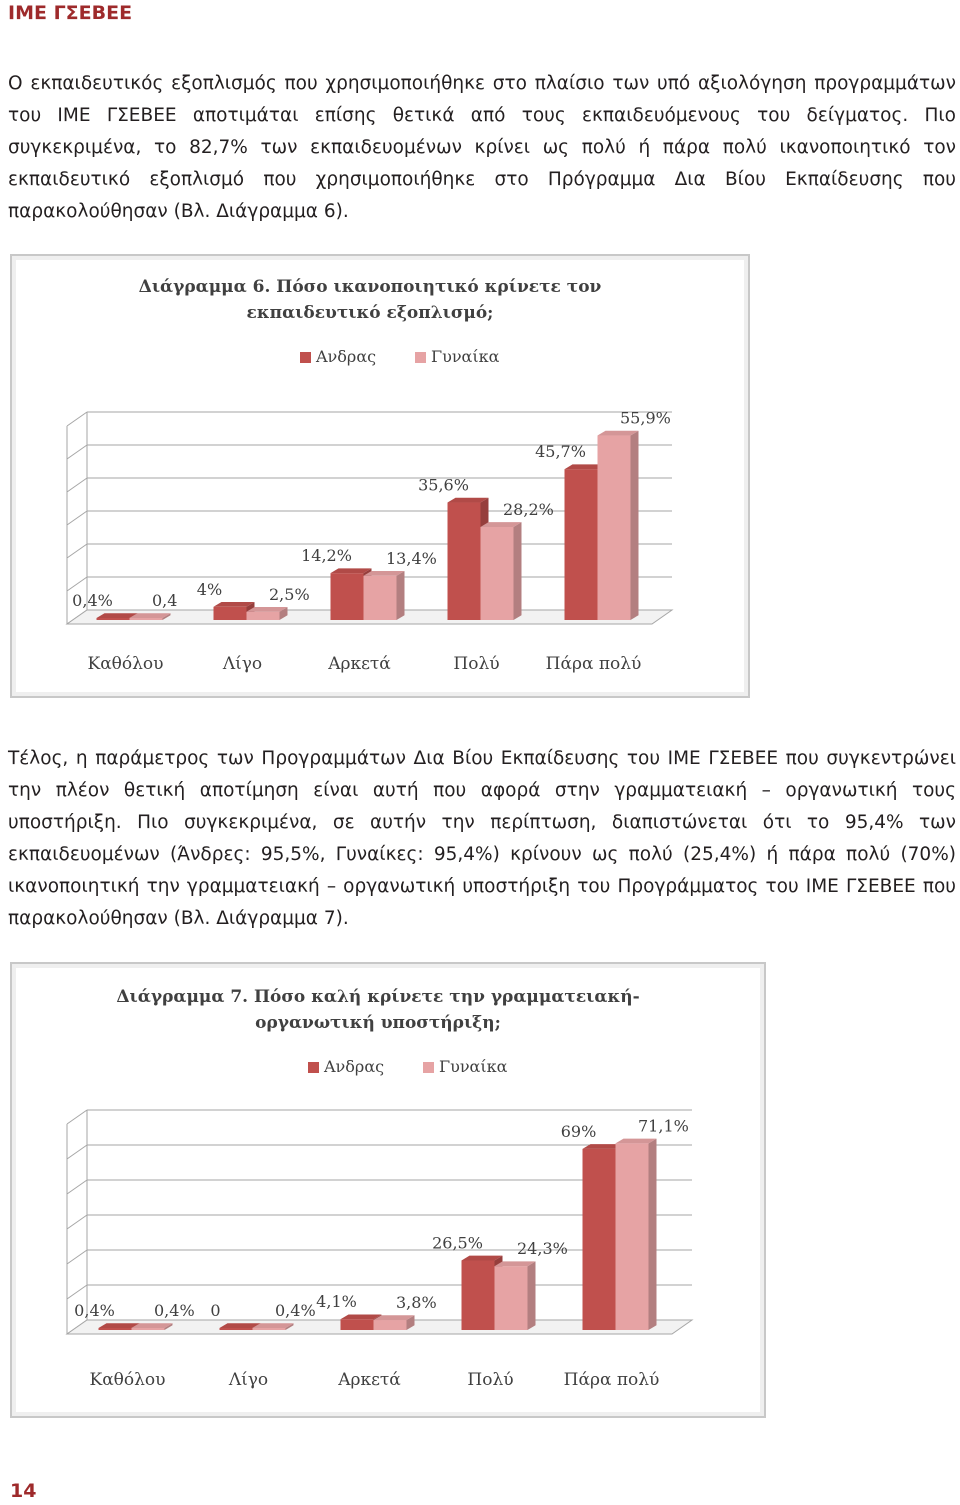 This screenshot has width=960, height=1505. I want to click on document-header: ΙΜΕ ΓΣΕΒΕΕ, so click(70, 13).